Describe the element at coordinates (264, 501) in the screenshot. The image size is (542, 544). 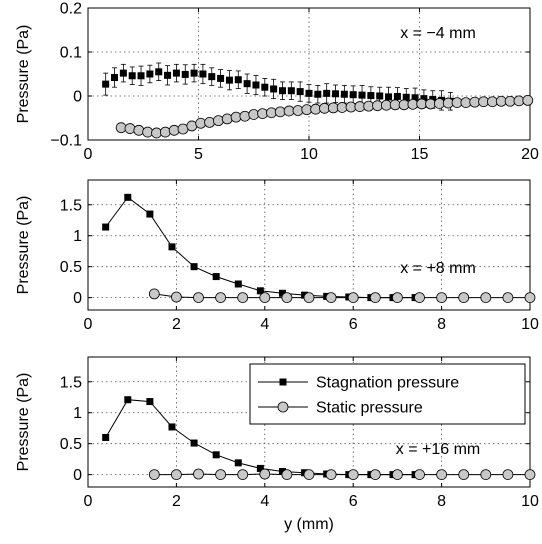
I see `x-tick-label: 4` at that location.